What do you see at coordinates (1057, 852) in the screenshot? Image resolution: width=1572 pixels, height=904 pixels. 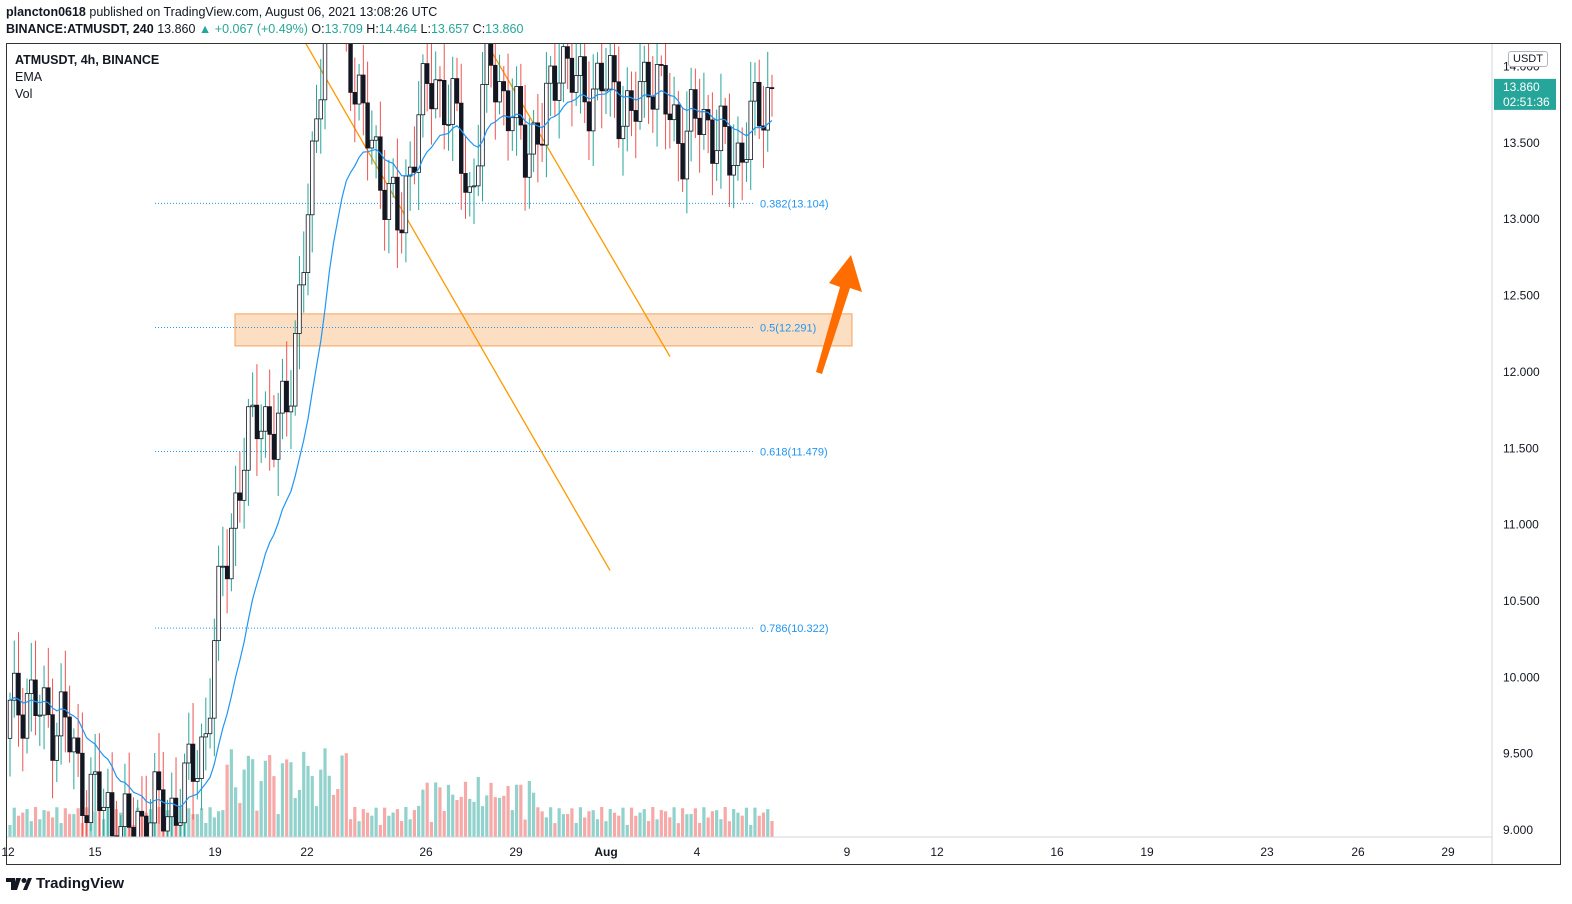 I see `time-tick-label: 16` at bounding box center [1057, 852].